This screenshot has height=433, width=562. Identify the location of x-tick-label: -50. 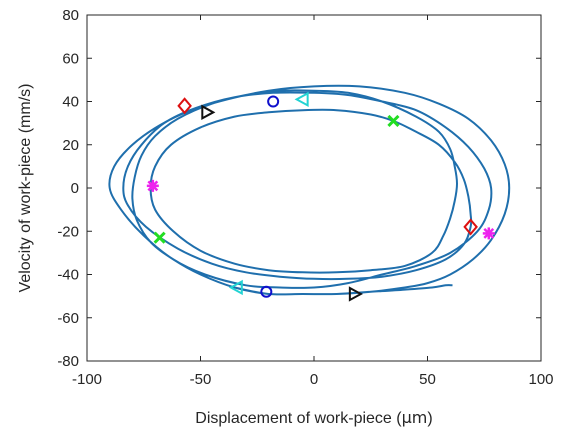
(201, 379).